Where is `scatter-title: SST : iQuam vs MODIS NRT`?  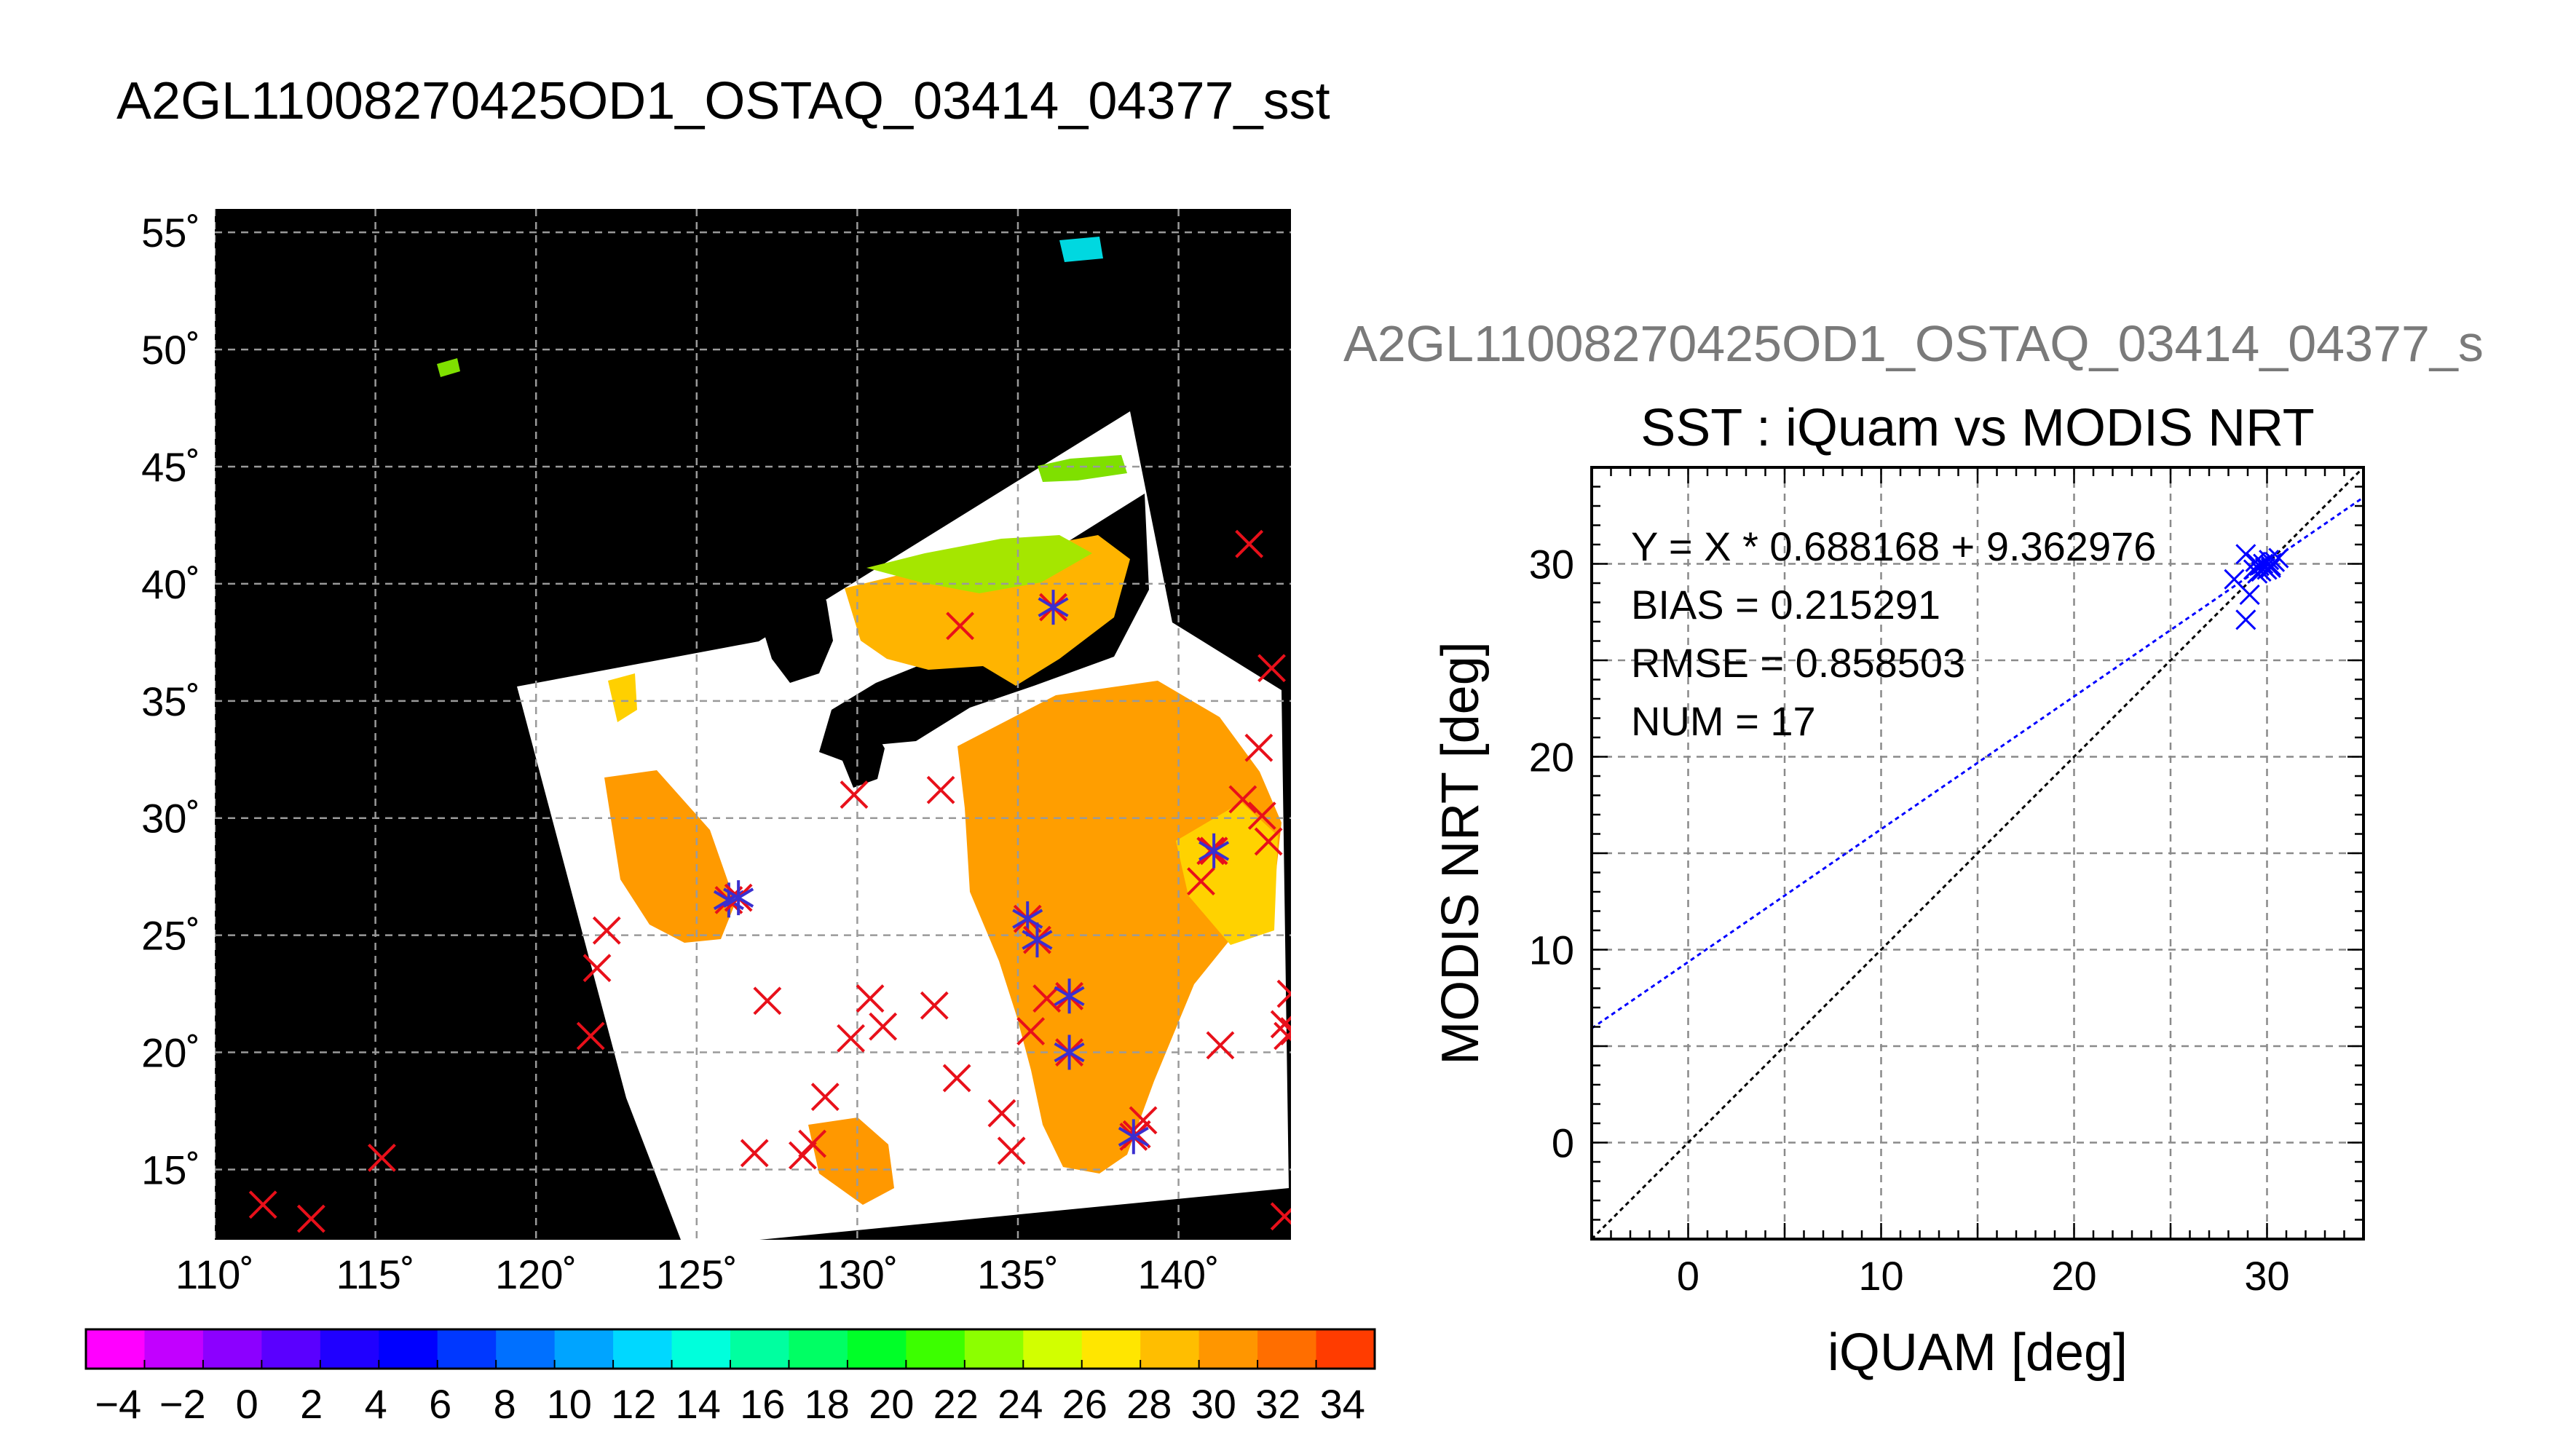
scatter-title: SST : iQuam vs MODIS NRT is located at coordinates (1977, 428).